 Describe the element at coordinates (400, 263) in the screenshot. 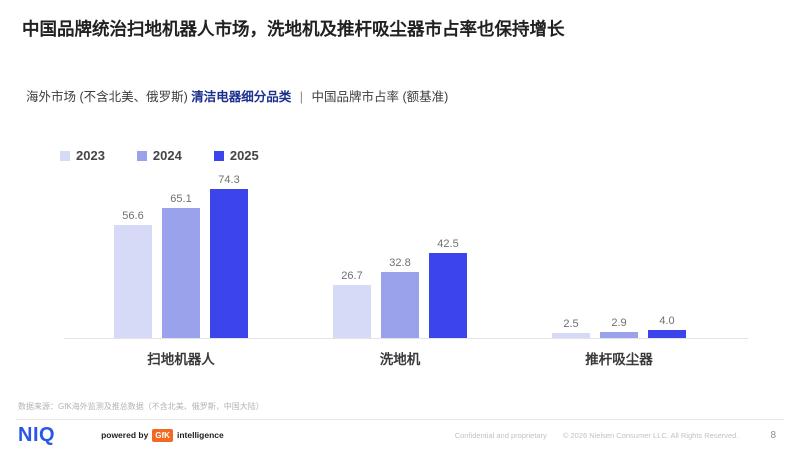

I see `bar-value-label: 32.8` at that location.